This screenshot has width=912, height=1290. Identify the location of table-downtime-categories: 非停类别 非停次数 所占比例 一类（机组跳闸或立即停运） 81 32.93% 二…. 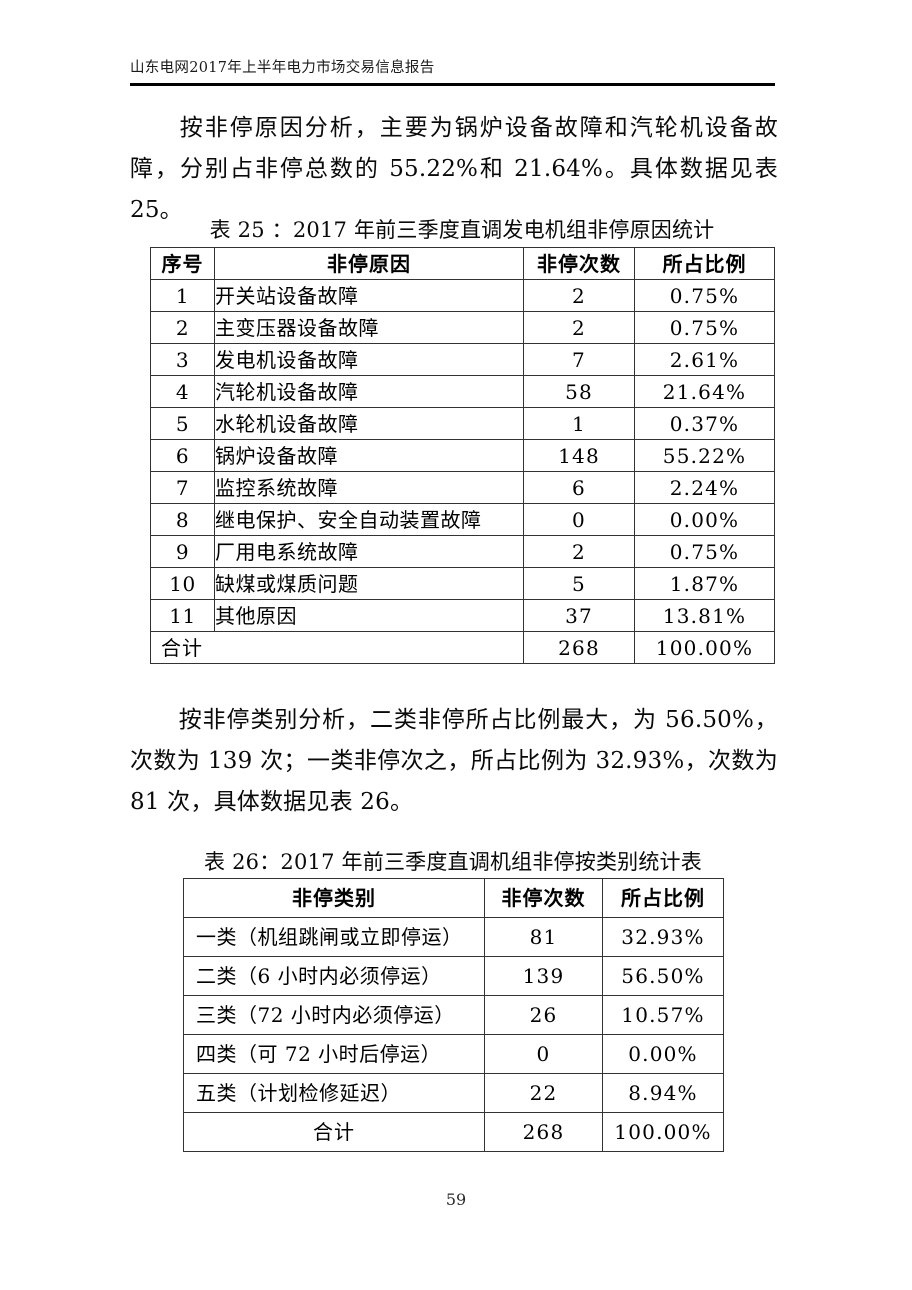
(453, 1015).